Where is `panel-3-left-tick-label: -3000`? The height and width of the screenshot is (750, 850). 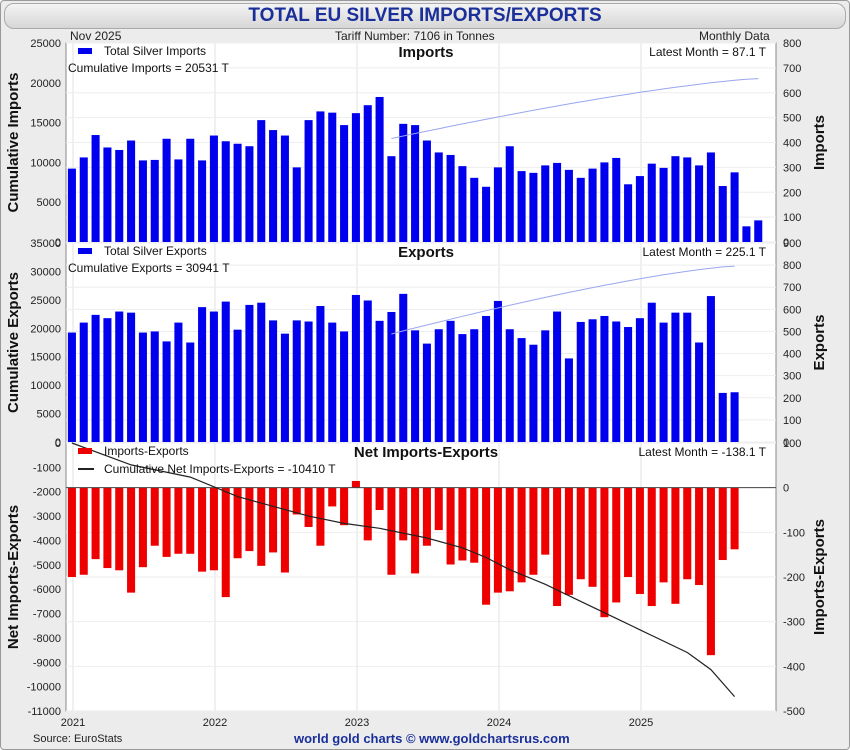 panel-3-left-tick-label: -3000 is located at coordinates (47, 517).